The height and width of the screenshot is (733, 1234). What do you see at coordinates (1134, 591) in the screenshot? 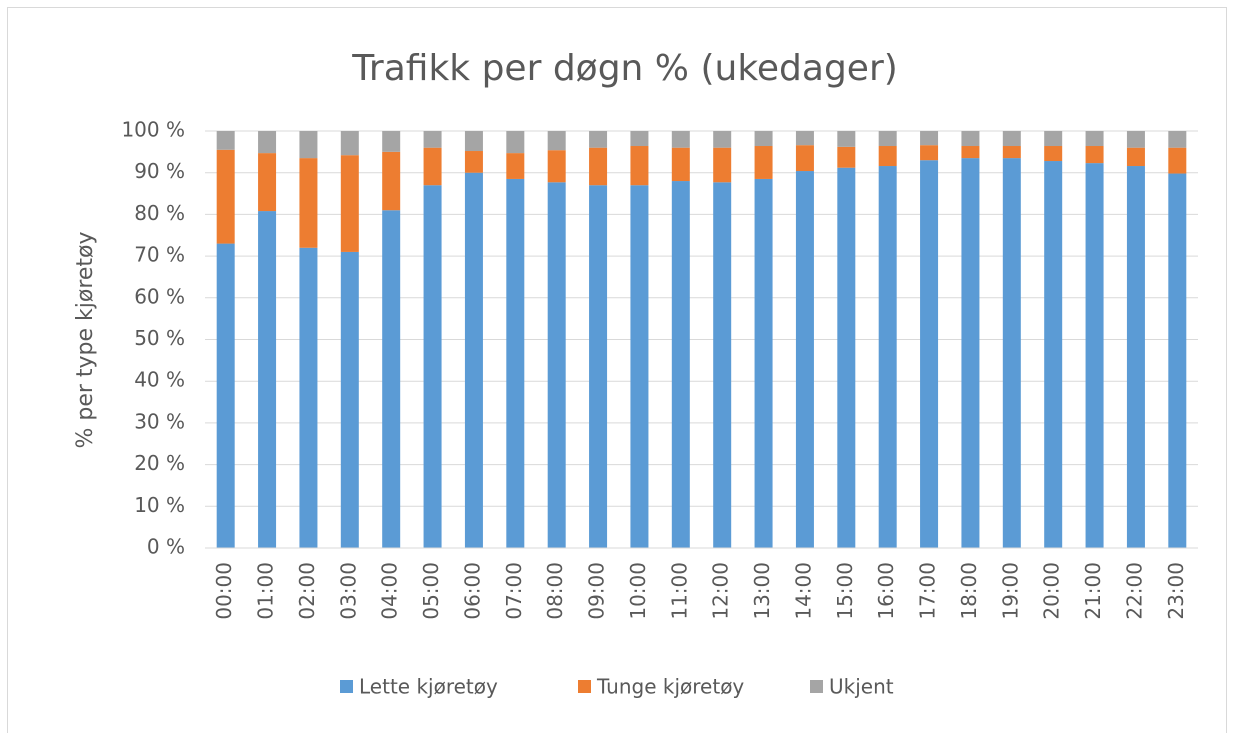
I see `x-tick-label: 22:00` at bounding box center [1134, 591].